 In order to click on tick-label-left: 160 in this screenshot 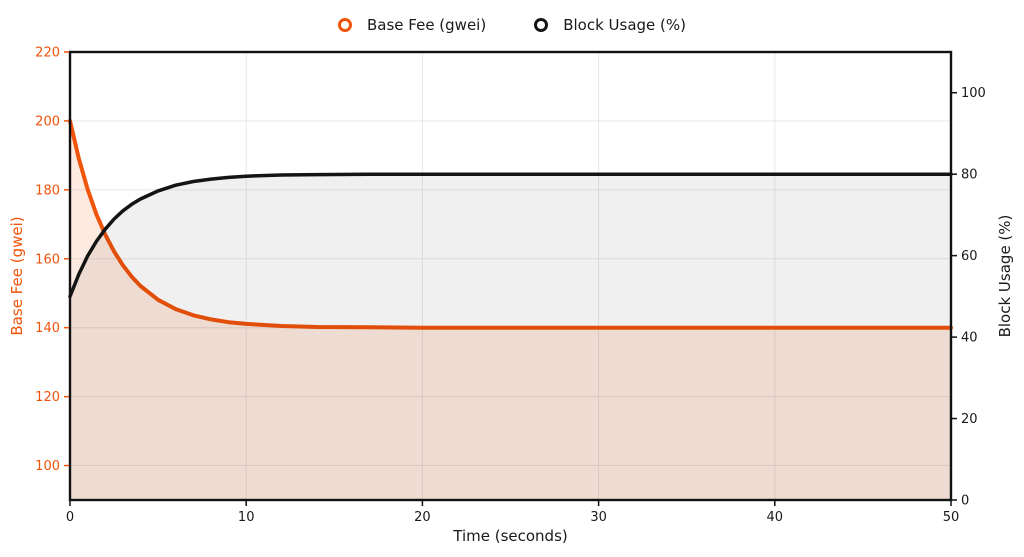, I will do `click(47, 259)`.